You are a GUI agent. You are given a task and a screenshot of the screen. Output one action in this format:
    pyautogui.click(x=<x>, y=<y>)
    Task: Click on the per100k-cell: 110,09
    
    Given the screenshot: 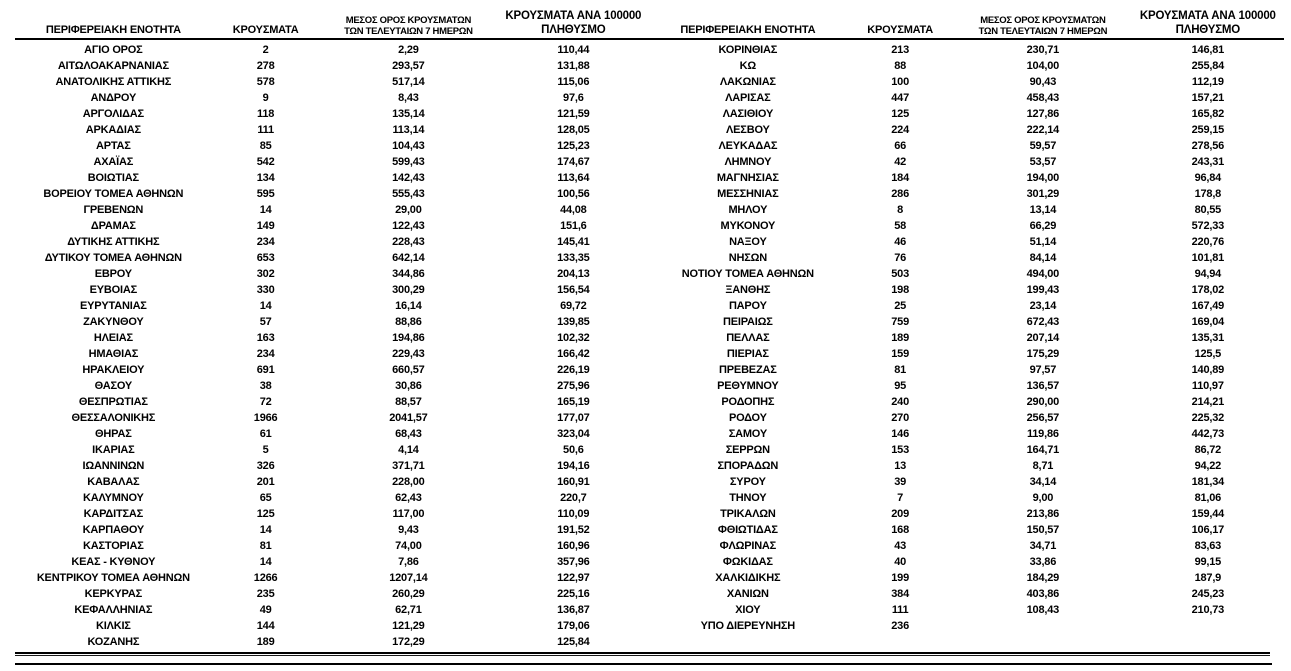 What is the action you would take?
    pyautogui.click(x=573, y=514)
    